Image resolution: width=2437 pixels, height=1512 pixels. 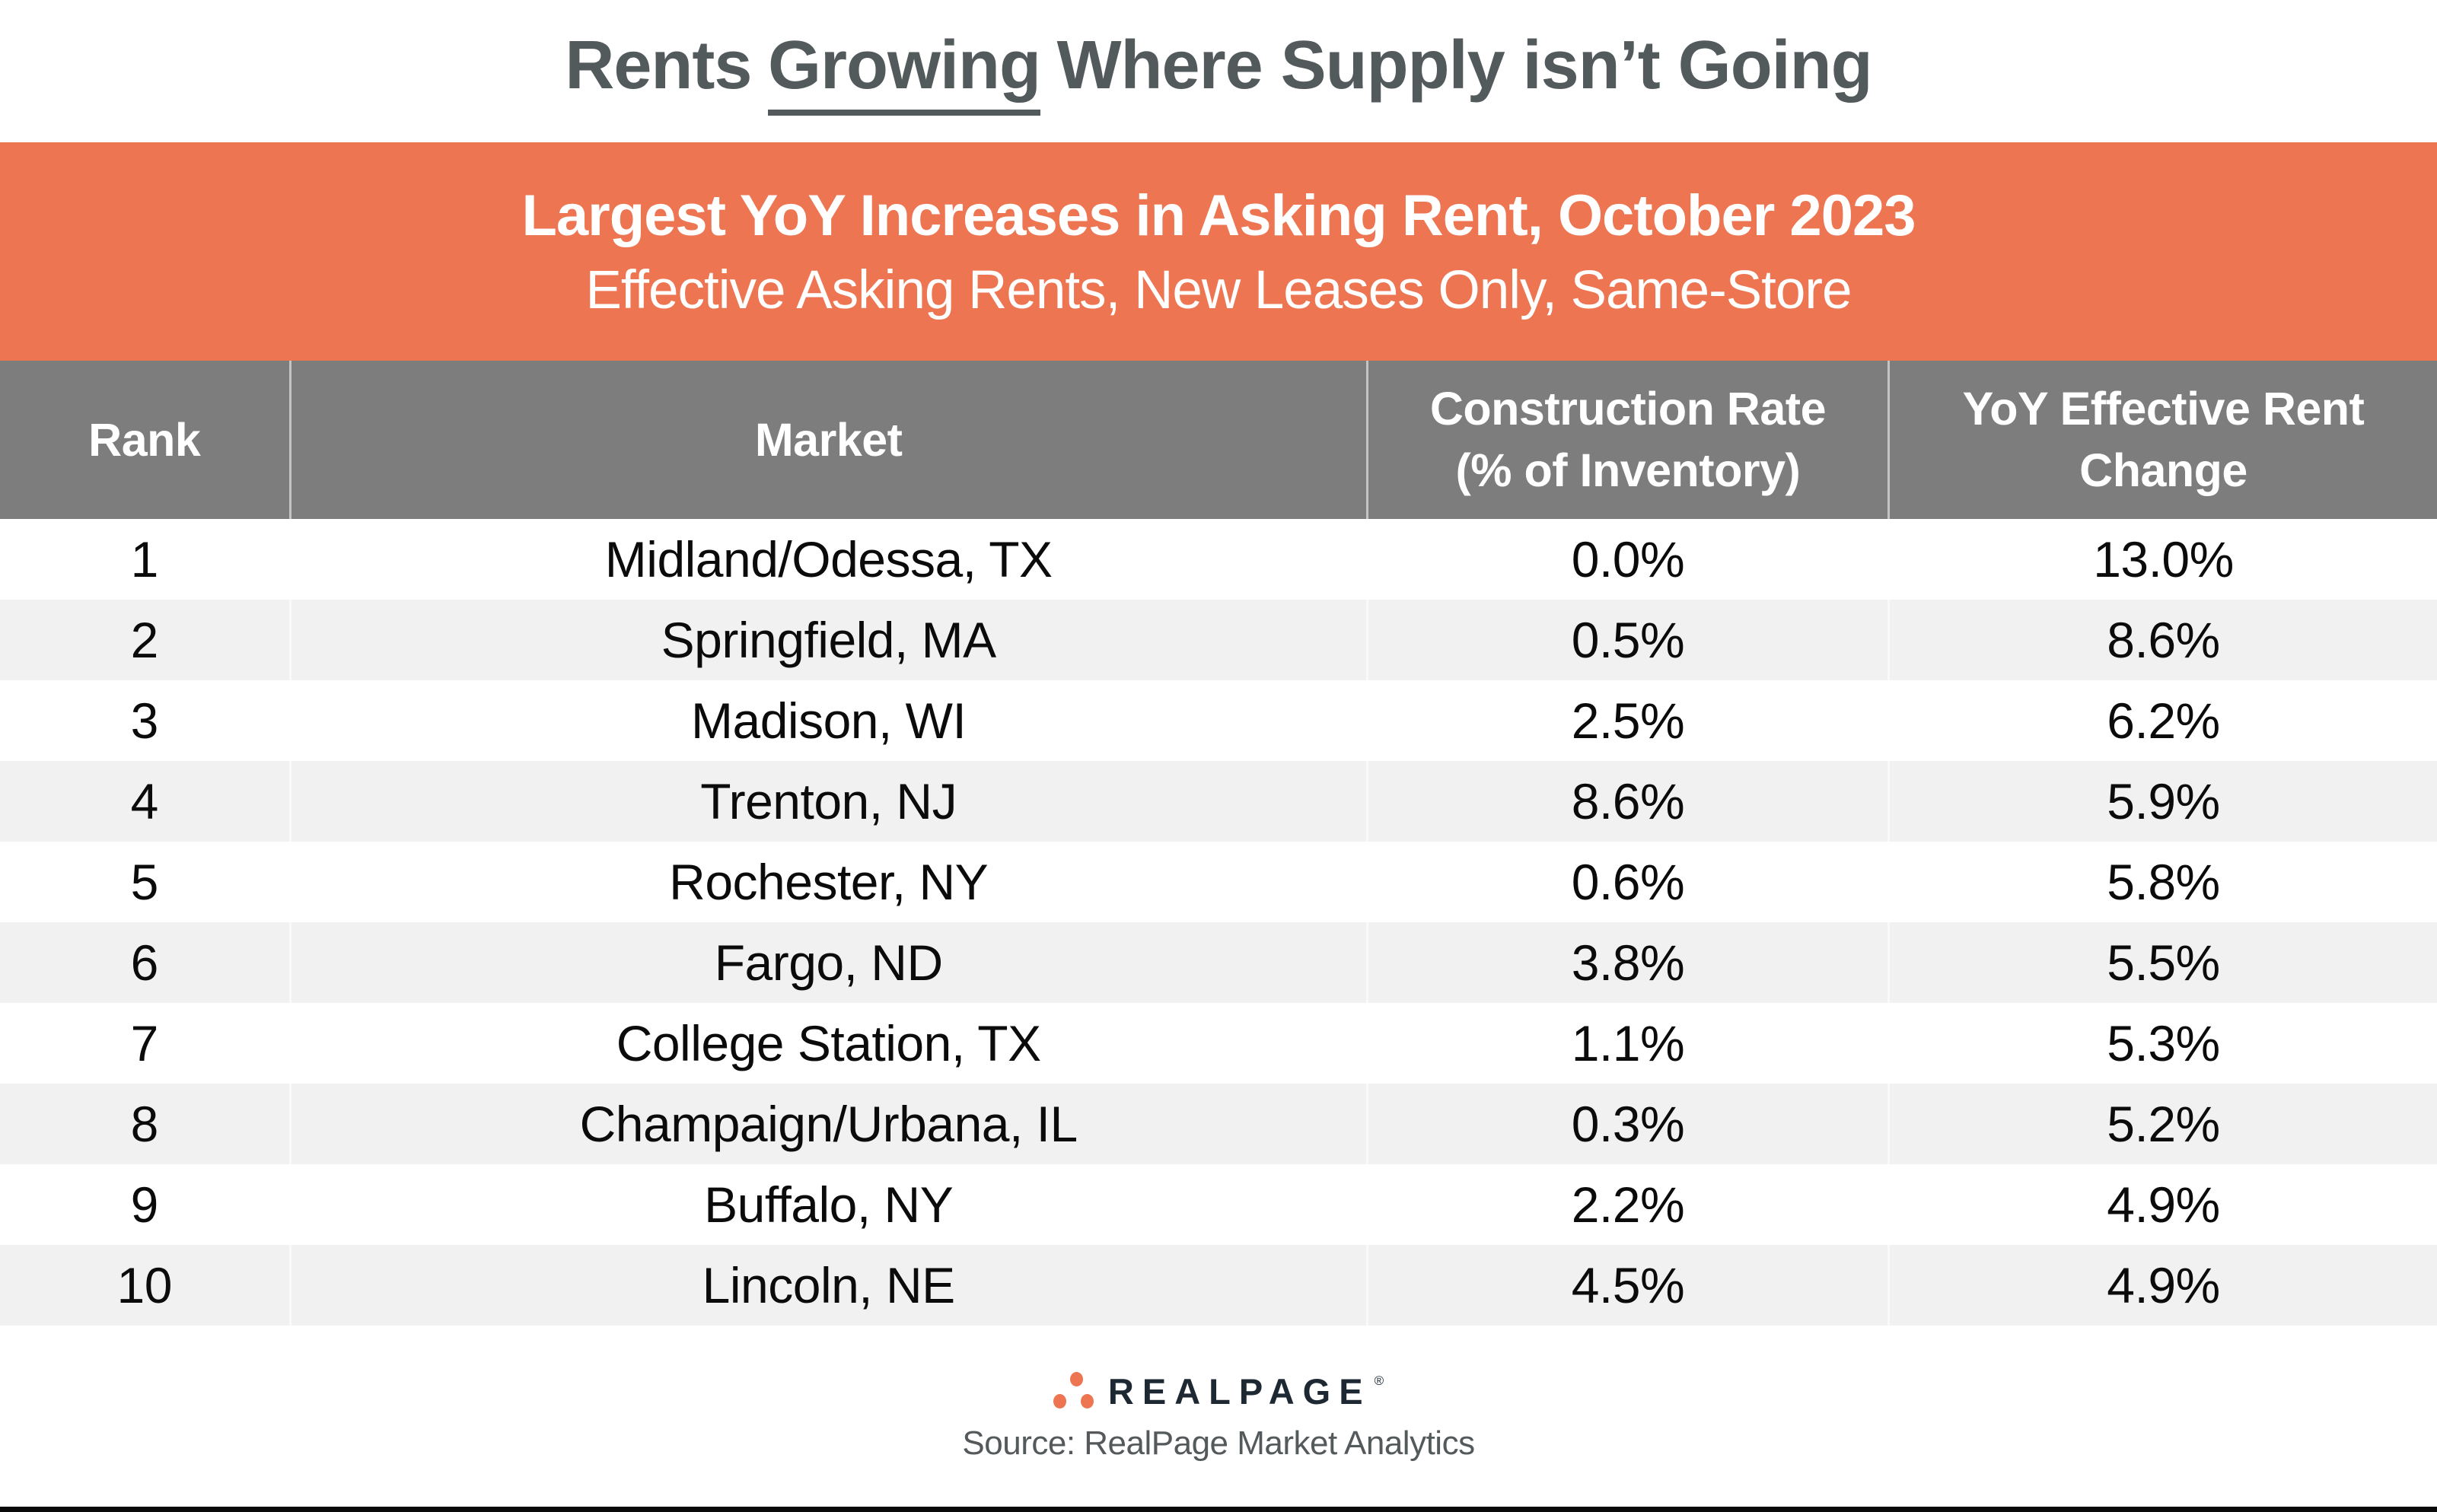 What do you see at coordinates (2162, 720) in the screenshot?
I see `yoy-rent-change-cell: 6.2%` at bounding box center [2162, 720].